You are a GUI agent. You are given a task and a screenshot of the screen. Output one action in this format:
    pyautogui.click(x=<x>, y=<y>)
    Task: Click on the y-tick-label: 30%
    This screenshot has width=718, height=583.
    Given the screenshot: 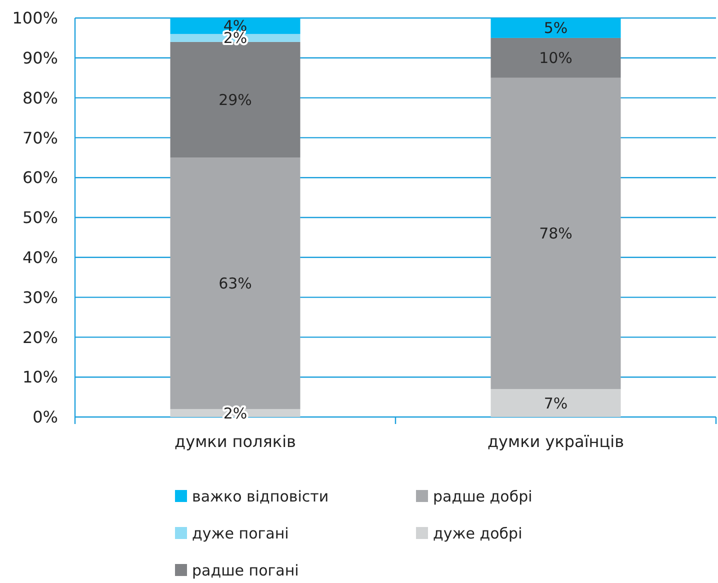 What is the action you would take?
    pyautogui.click(x=40, y=297)
    